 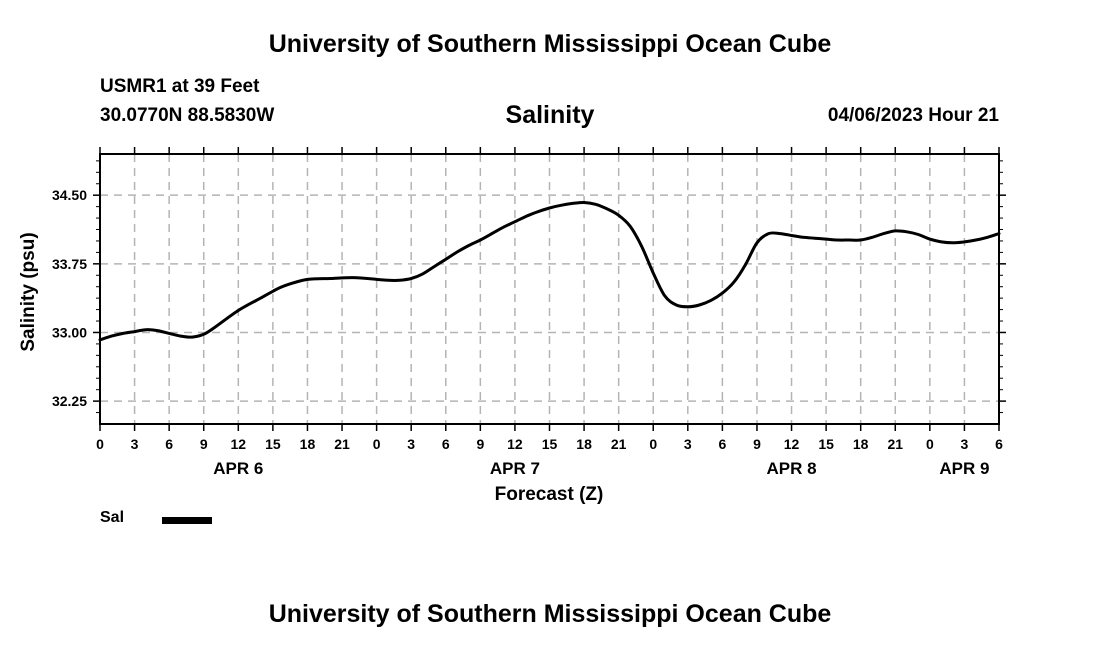 What do you see at coordinates (69, 195) in the screenshot?
I see `y-tick-label: 34.50` at bounding box center [69, 195].